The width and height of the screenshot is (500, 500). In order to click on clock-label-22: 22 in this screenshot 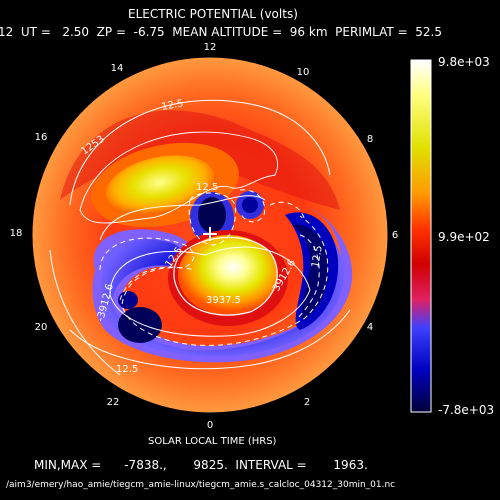, I will do `click(113, 402)`.